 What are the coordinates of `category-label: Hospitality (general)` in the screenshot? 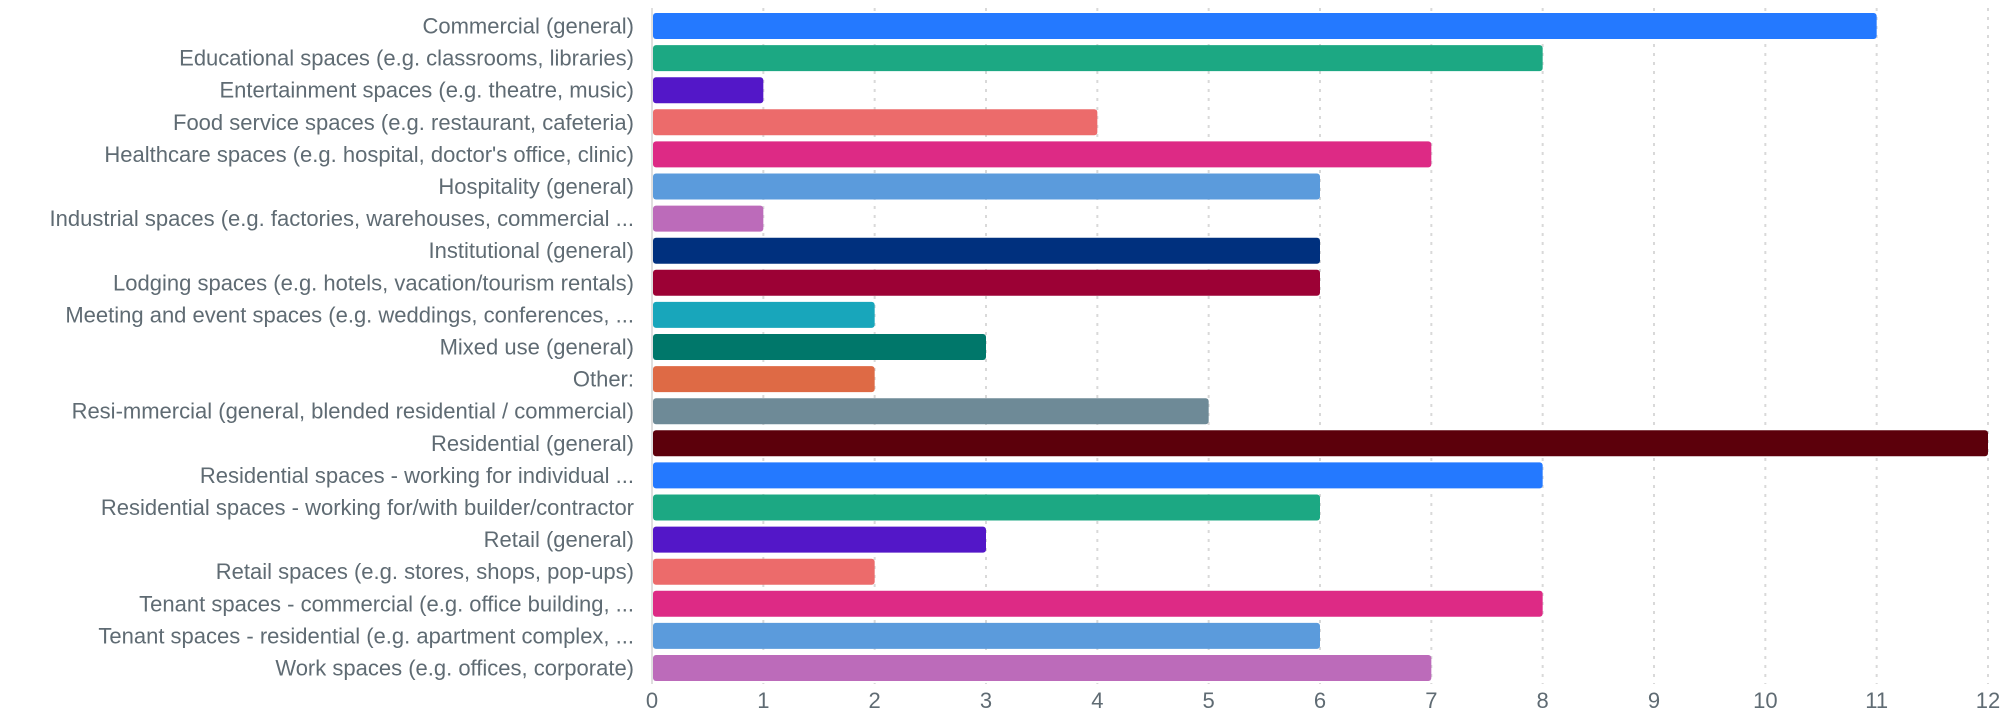 It's located at (536, 186).